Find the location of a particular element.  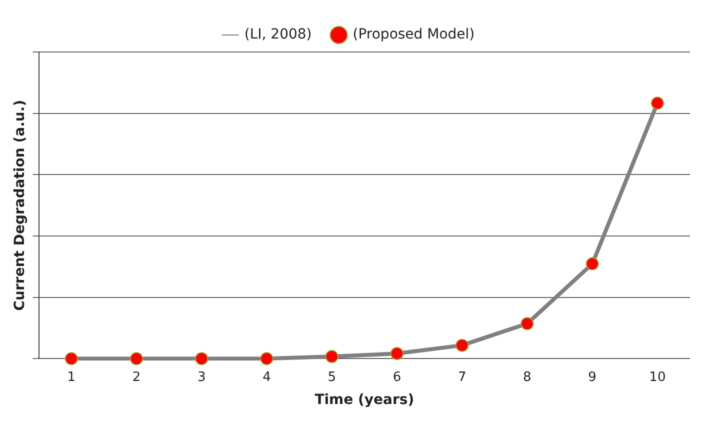

x-tick-label: 9 is located at coordinates (592, 377).